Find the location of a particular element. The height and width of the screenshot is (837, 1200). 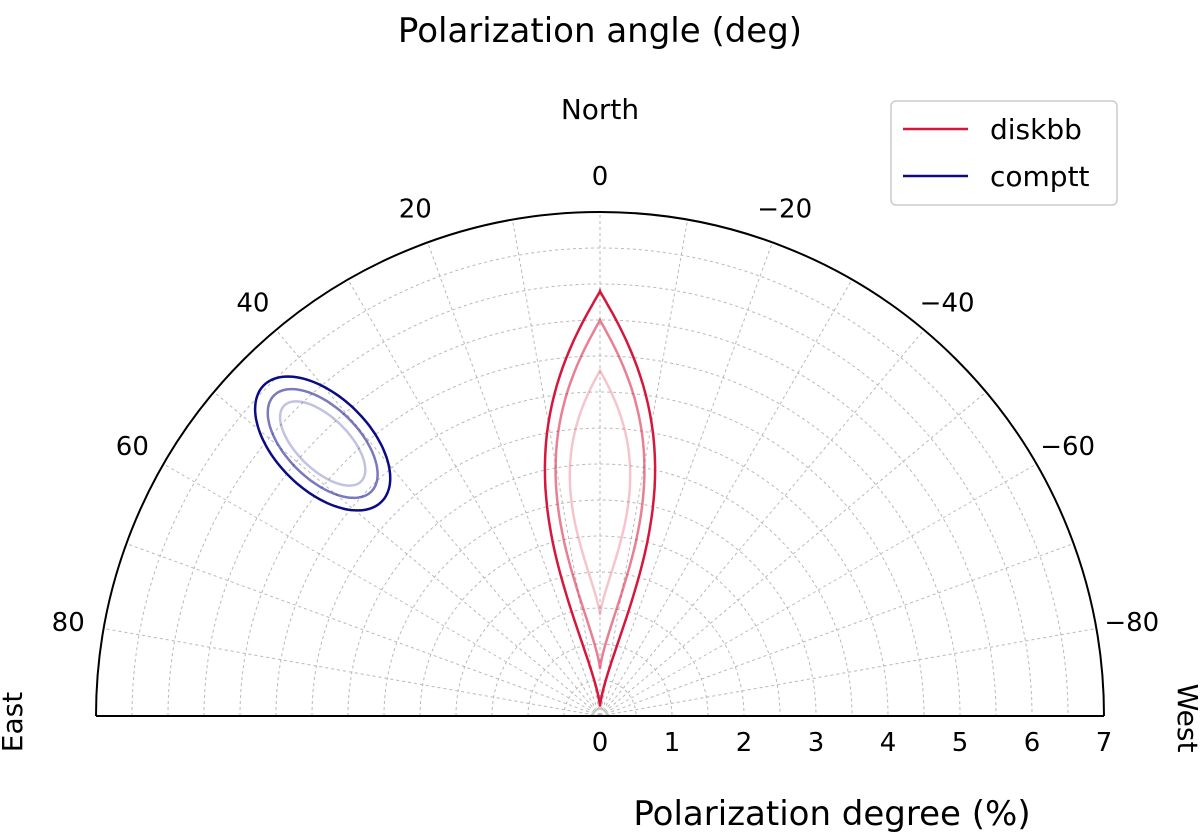

radial-tick-label: 5 is located at coordinates (960, 743).